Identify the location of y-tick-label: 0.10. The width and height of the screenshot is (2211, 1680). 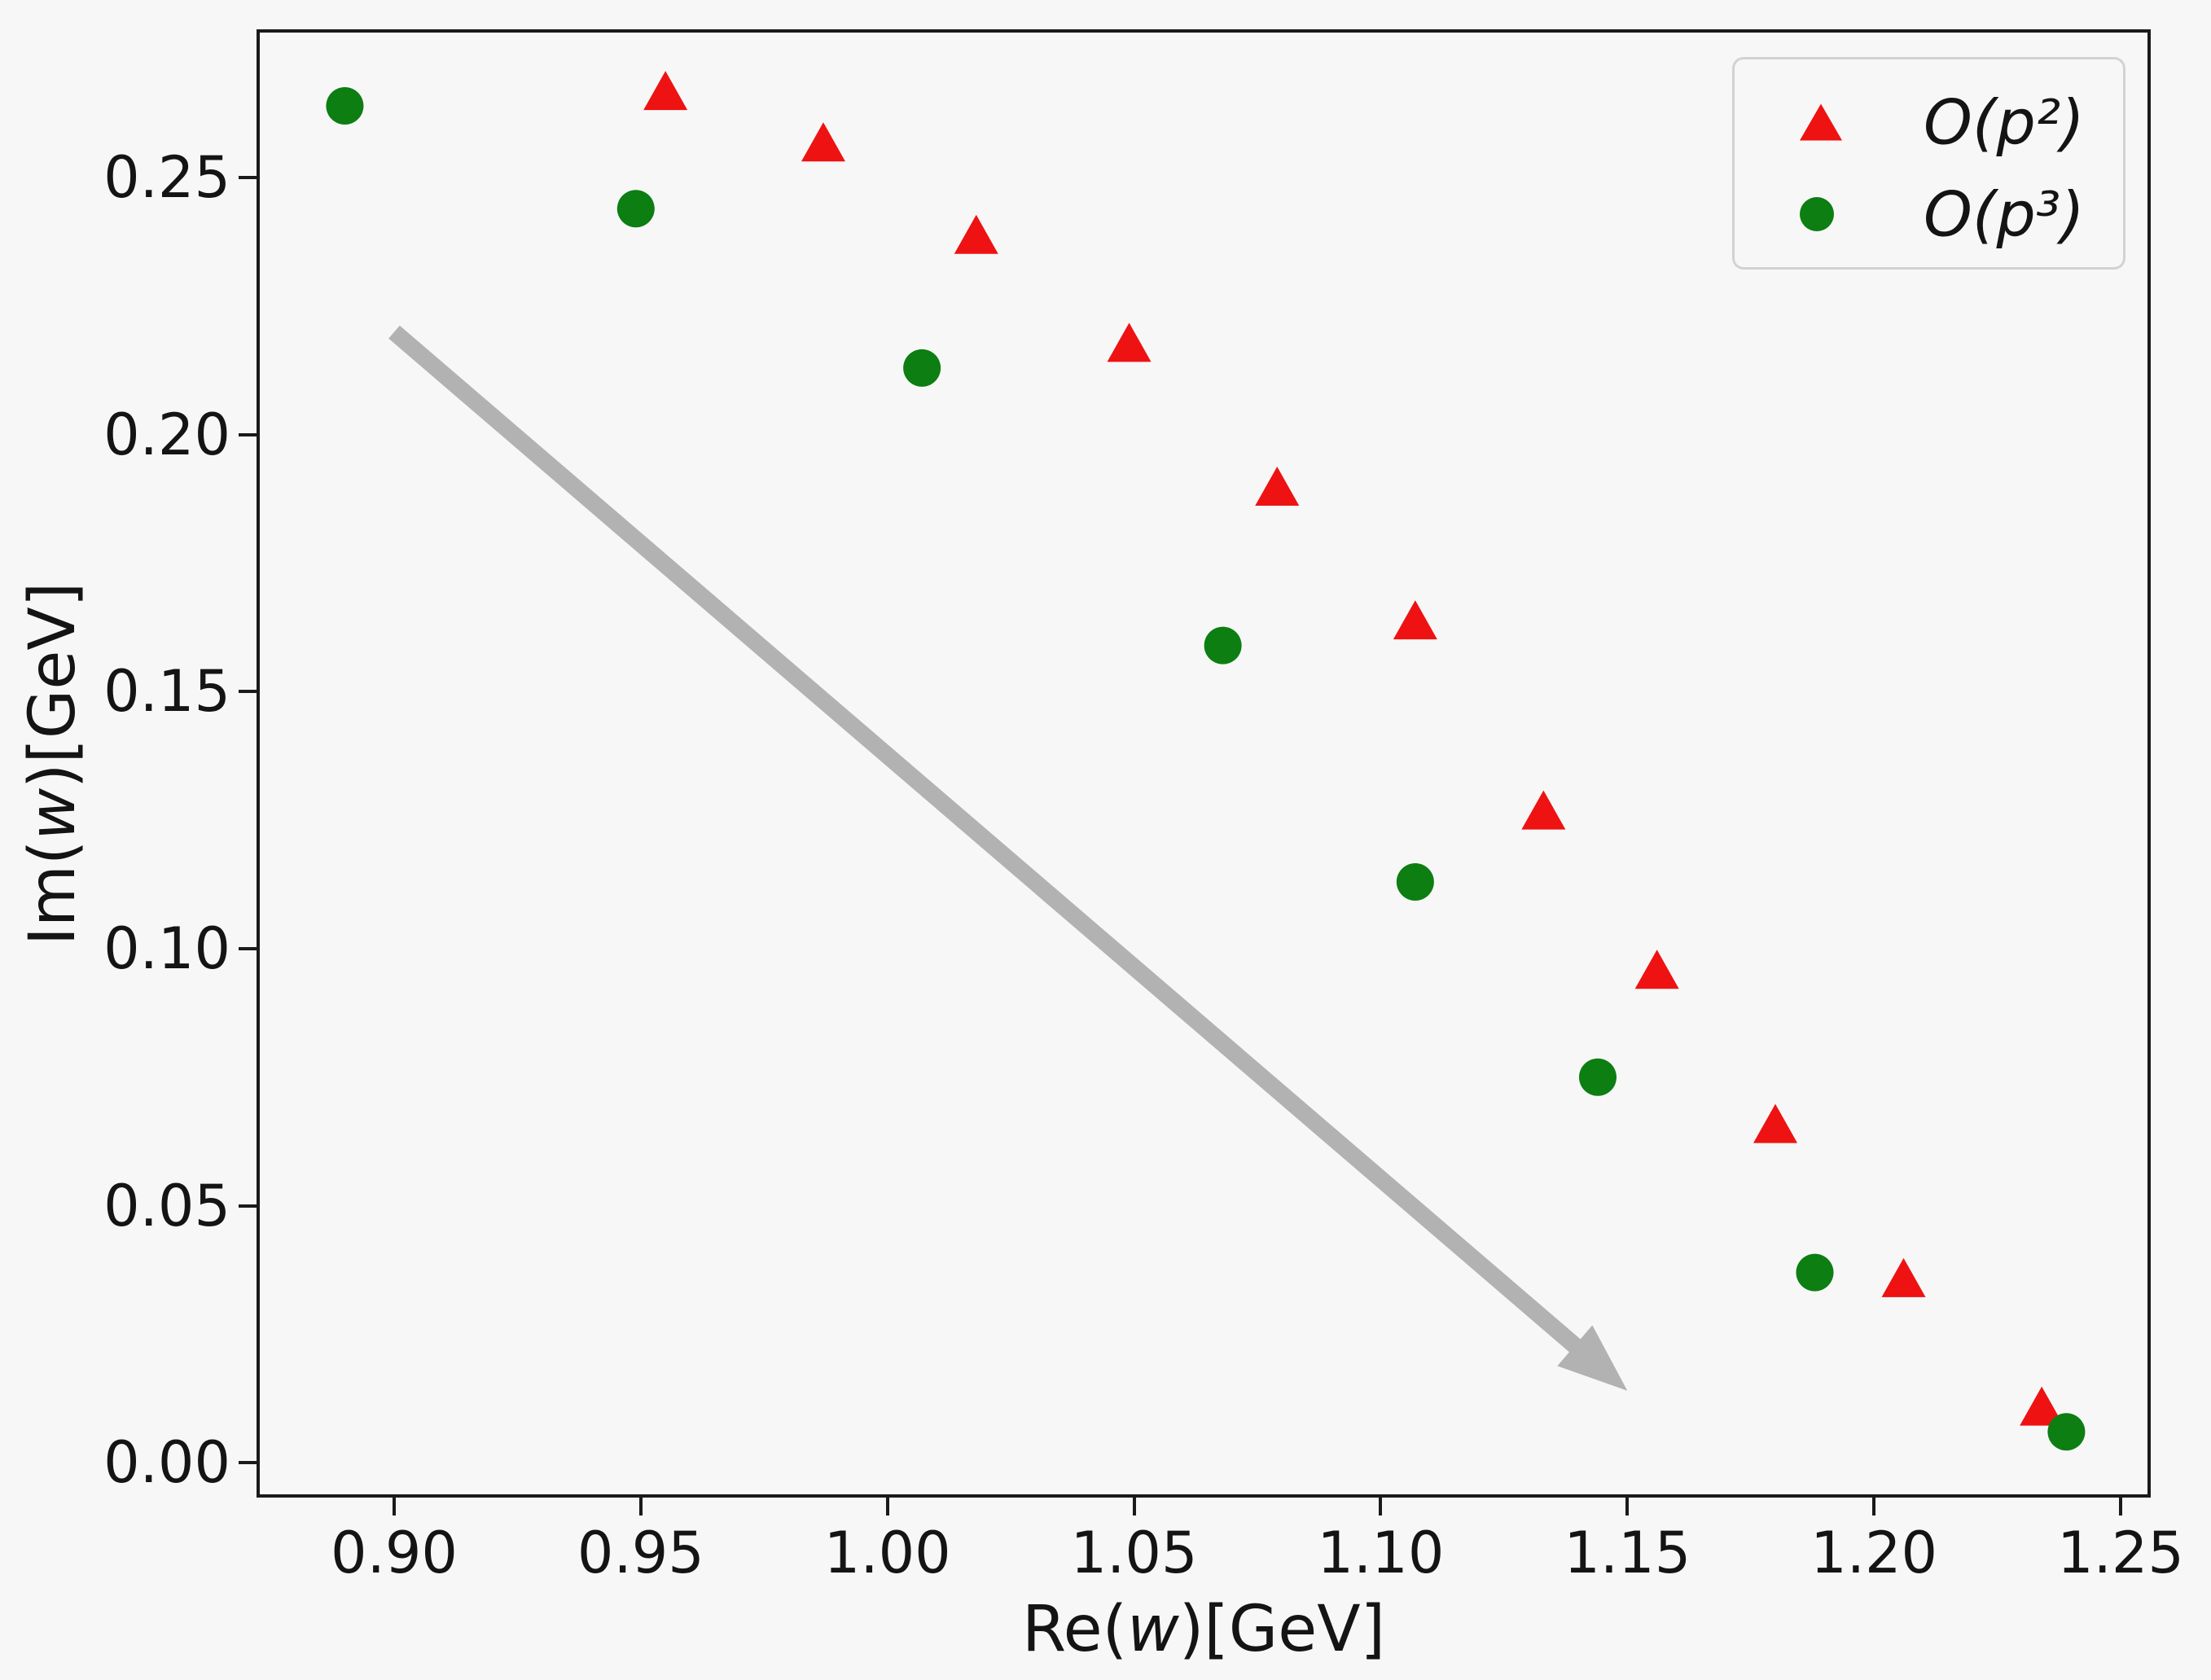
(166, 948).